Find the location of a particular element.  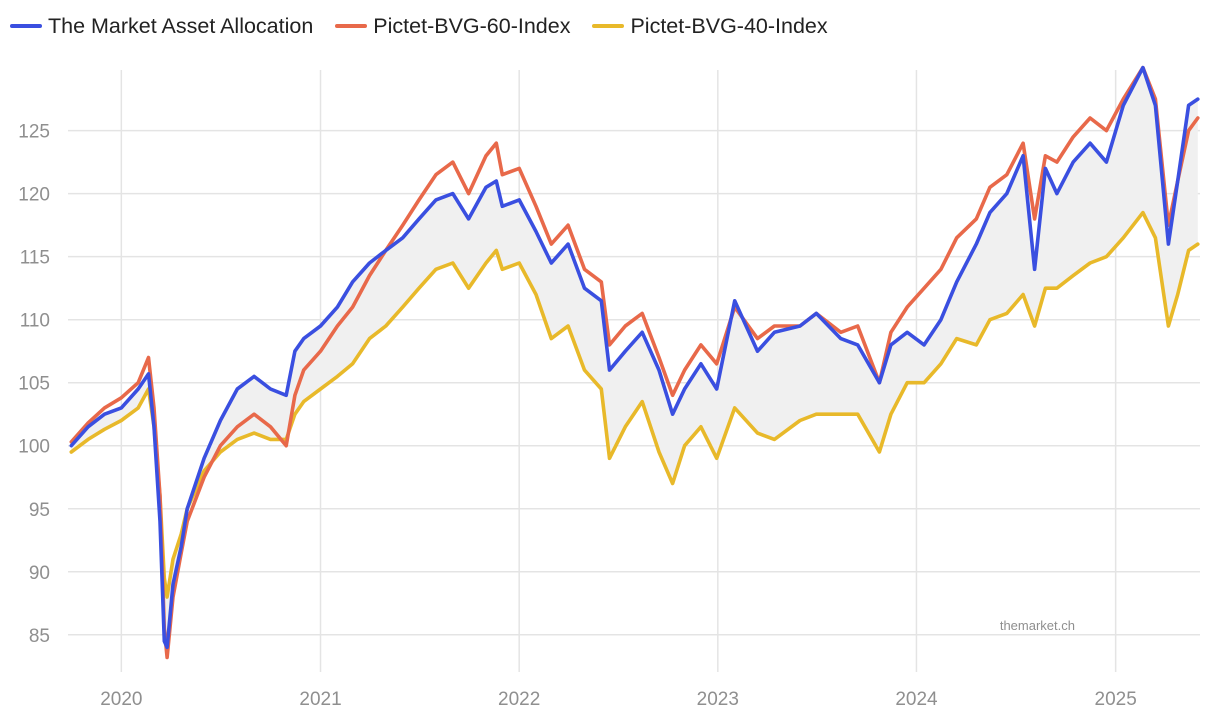

legend-item-market-asset-allocation: The Market Asset Allocation is located at coordinates (161, 26).